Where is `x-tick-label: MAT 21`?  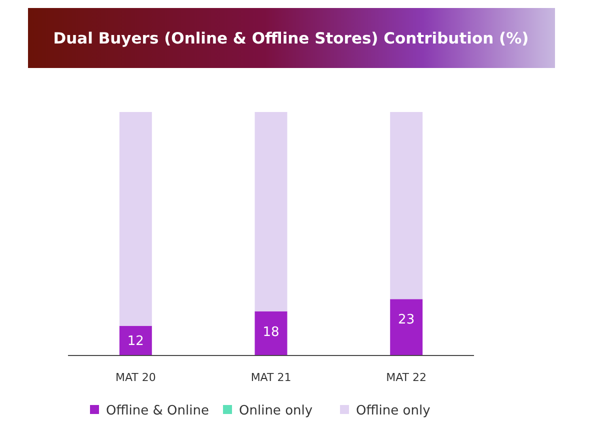
x-tick-label: MAT 21 is located at coordinates (271, 377).